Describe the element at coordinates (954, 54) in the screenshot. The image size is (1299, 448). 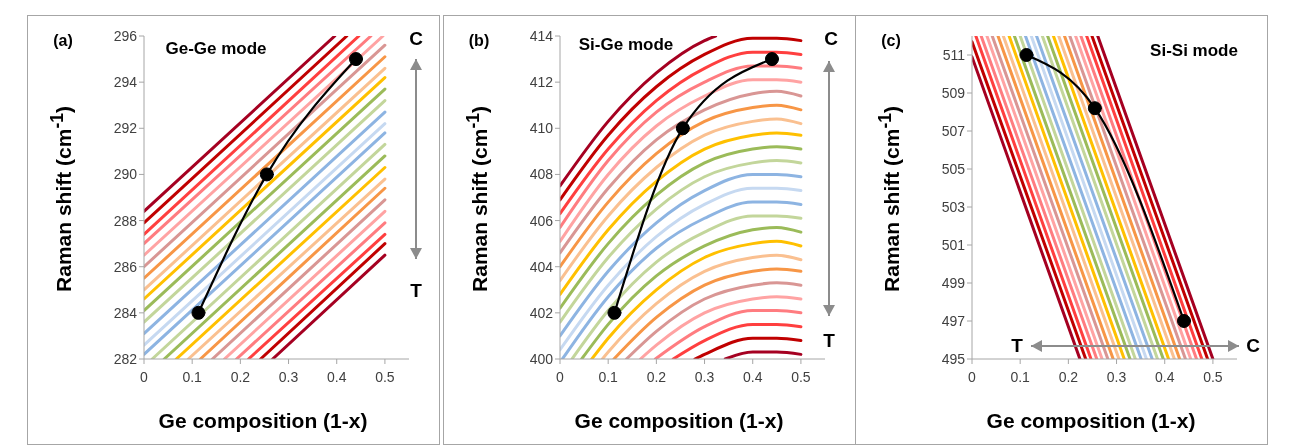
I see `y-tick-label: 511` at that location.